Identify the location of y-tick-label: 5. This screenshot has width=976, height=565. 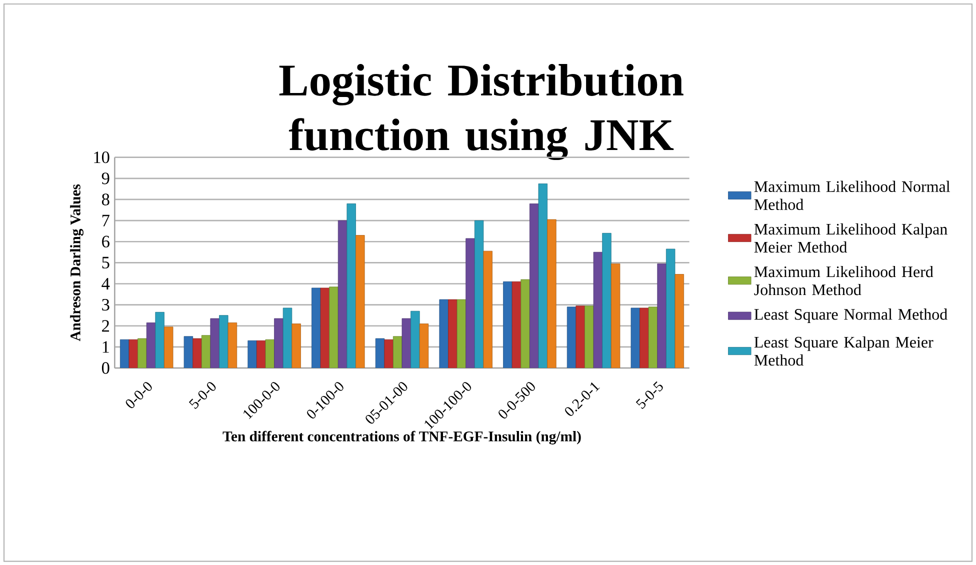
(106, 262).